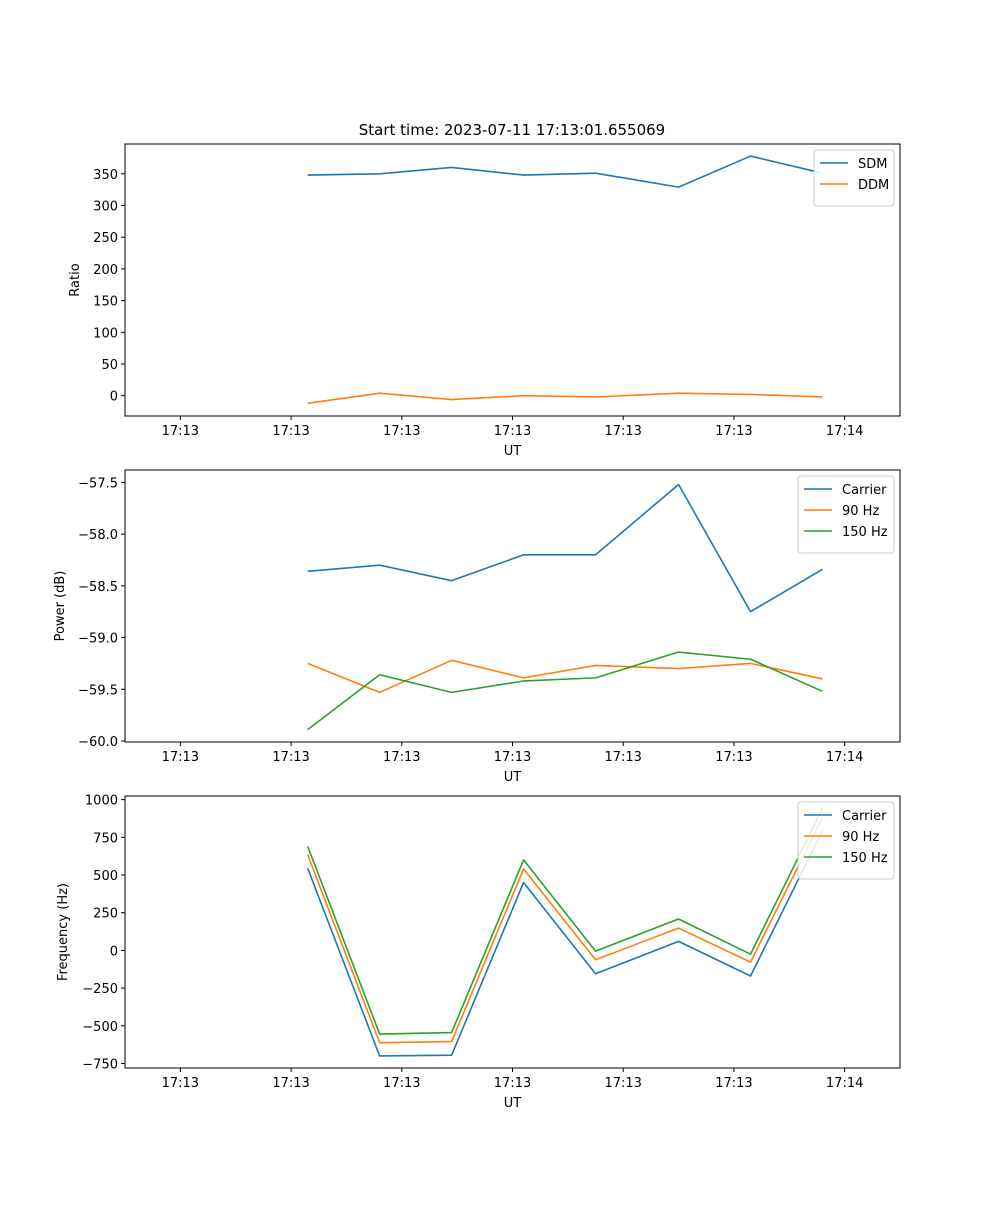 Image resolution: width=1000 pixels, height=1205 pixels. Describe the element at coordinates (109, 365) in the screenshot. I see `y-tick-label: 50` at that location.